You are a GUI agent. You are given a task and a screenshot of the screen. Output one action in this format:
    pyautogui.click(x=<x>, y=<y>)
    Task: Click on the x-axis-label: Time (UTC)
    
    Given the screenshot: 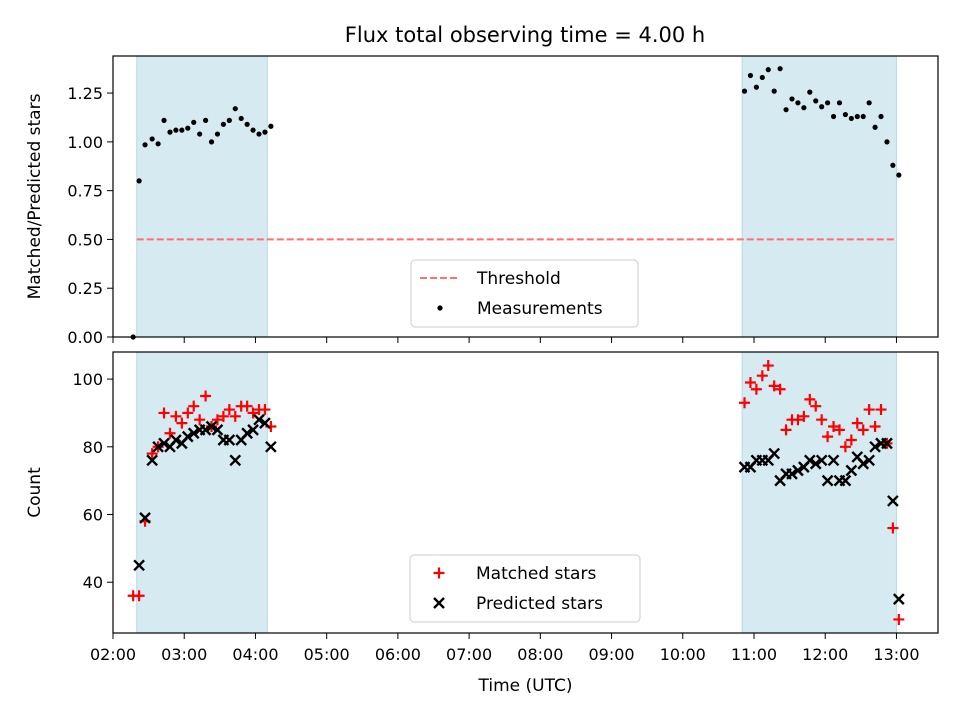 What is the action you would take?
    pyautogui.click(x=525, y=686)
    